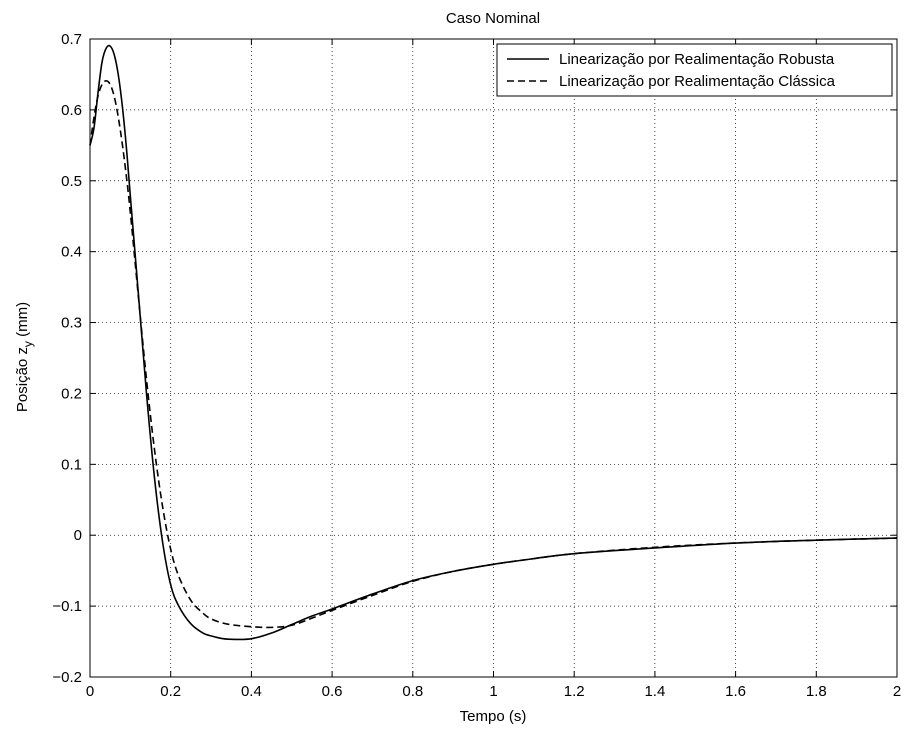 This screenshot has width=904, height=731. Describe the element at coordinates (22, 321) in the screenshot. I see `y-axis-title-unit: (mm)` at that location.